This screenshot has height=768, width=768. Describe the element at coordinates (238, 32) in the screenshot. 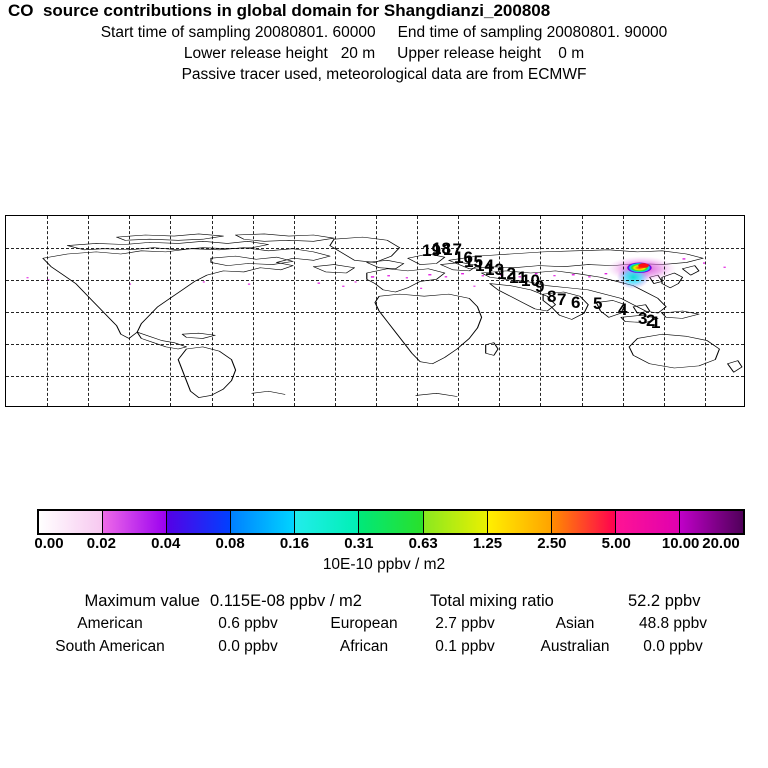

I see `start-time-text: Start time of sampling 20080801. 60000` at that location.